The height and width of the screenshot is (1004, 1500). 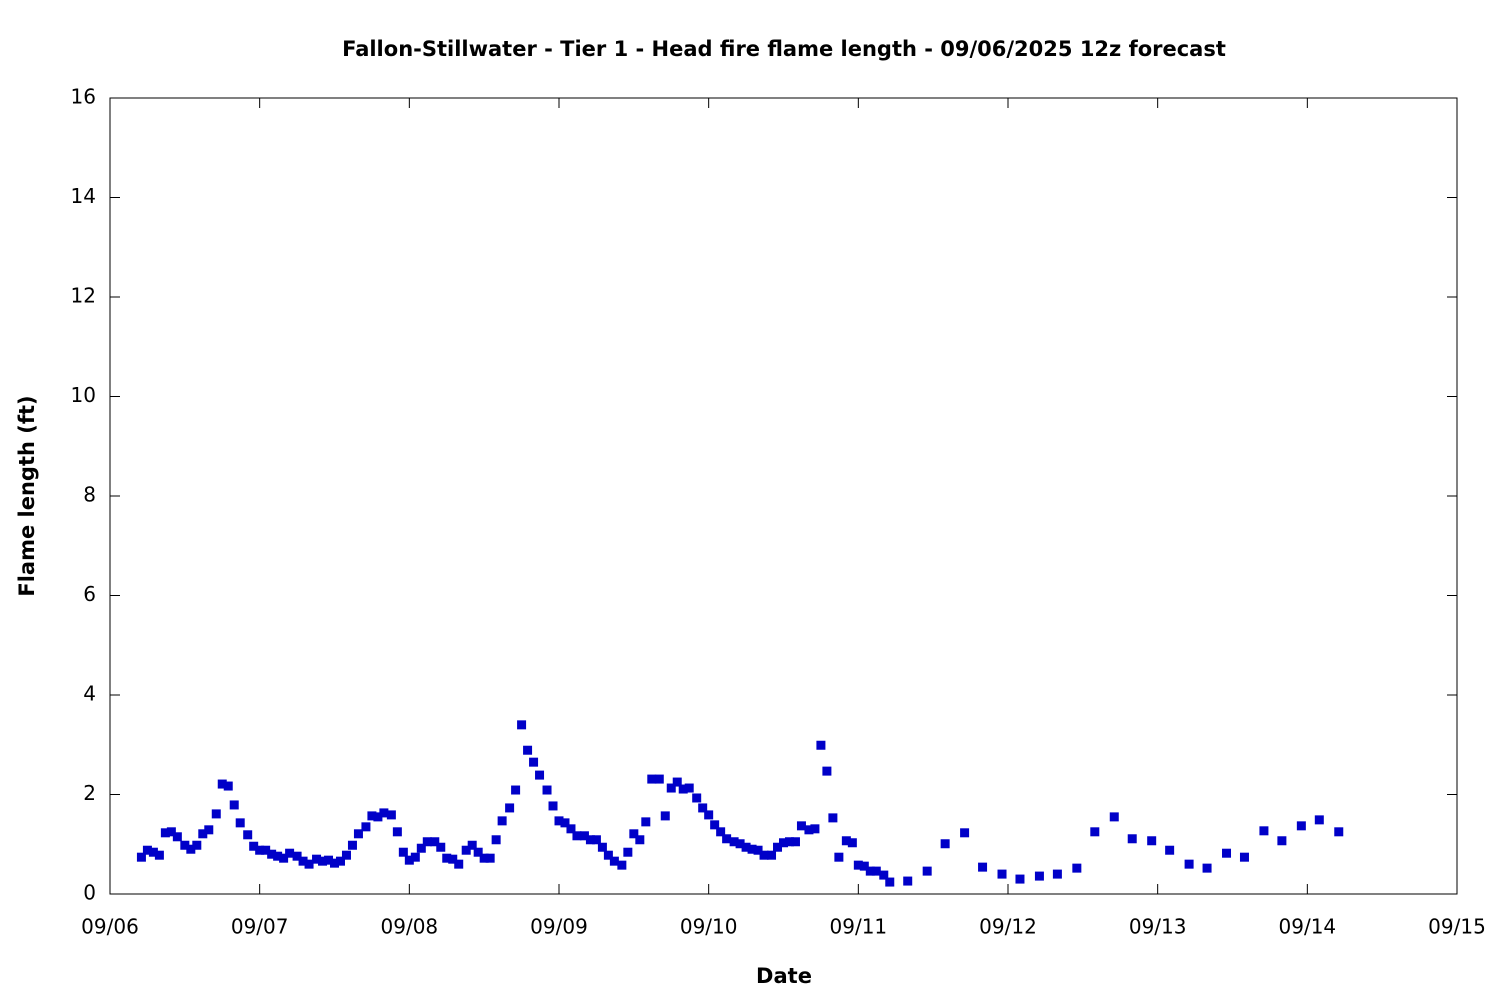 I want to click on y-tick-label: 16, so click(x=83, y=97).